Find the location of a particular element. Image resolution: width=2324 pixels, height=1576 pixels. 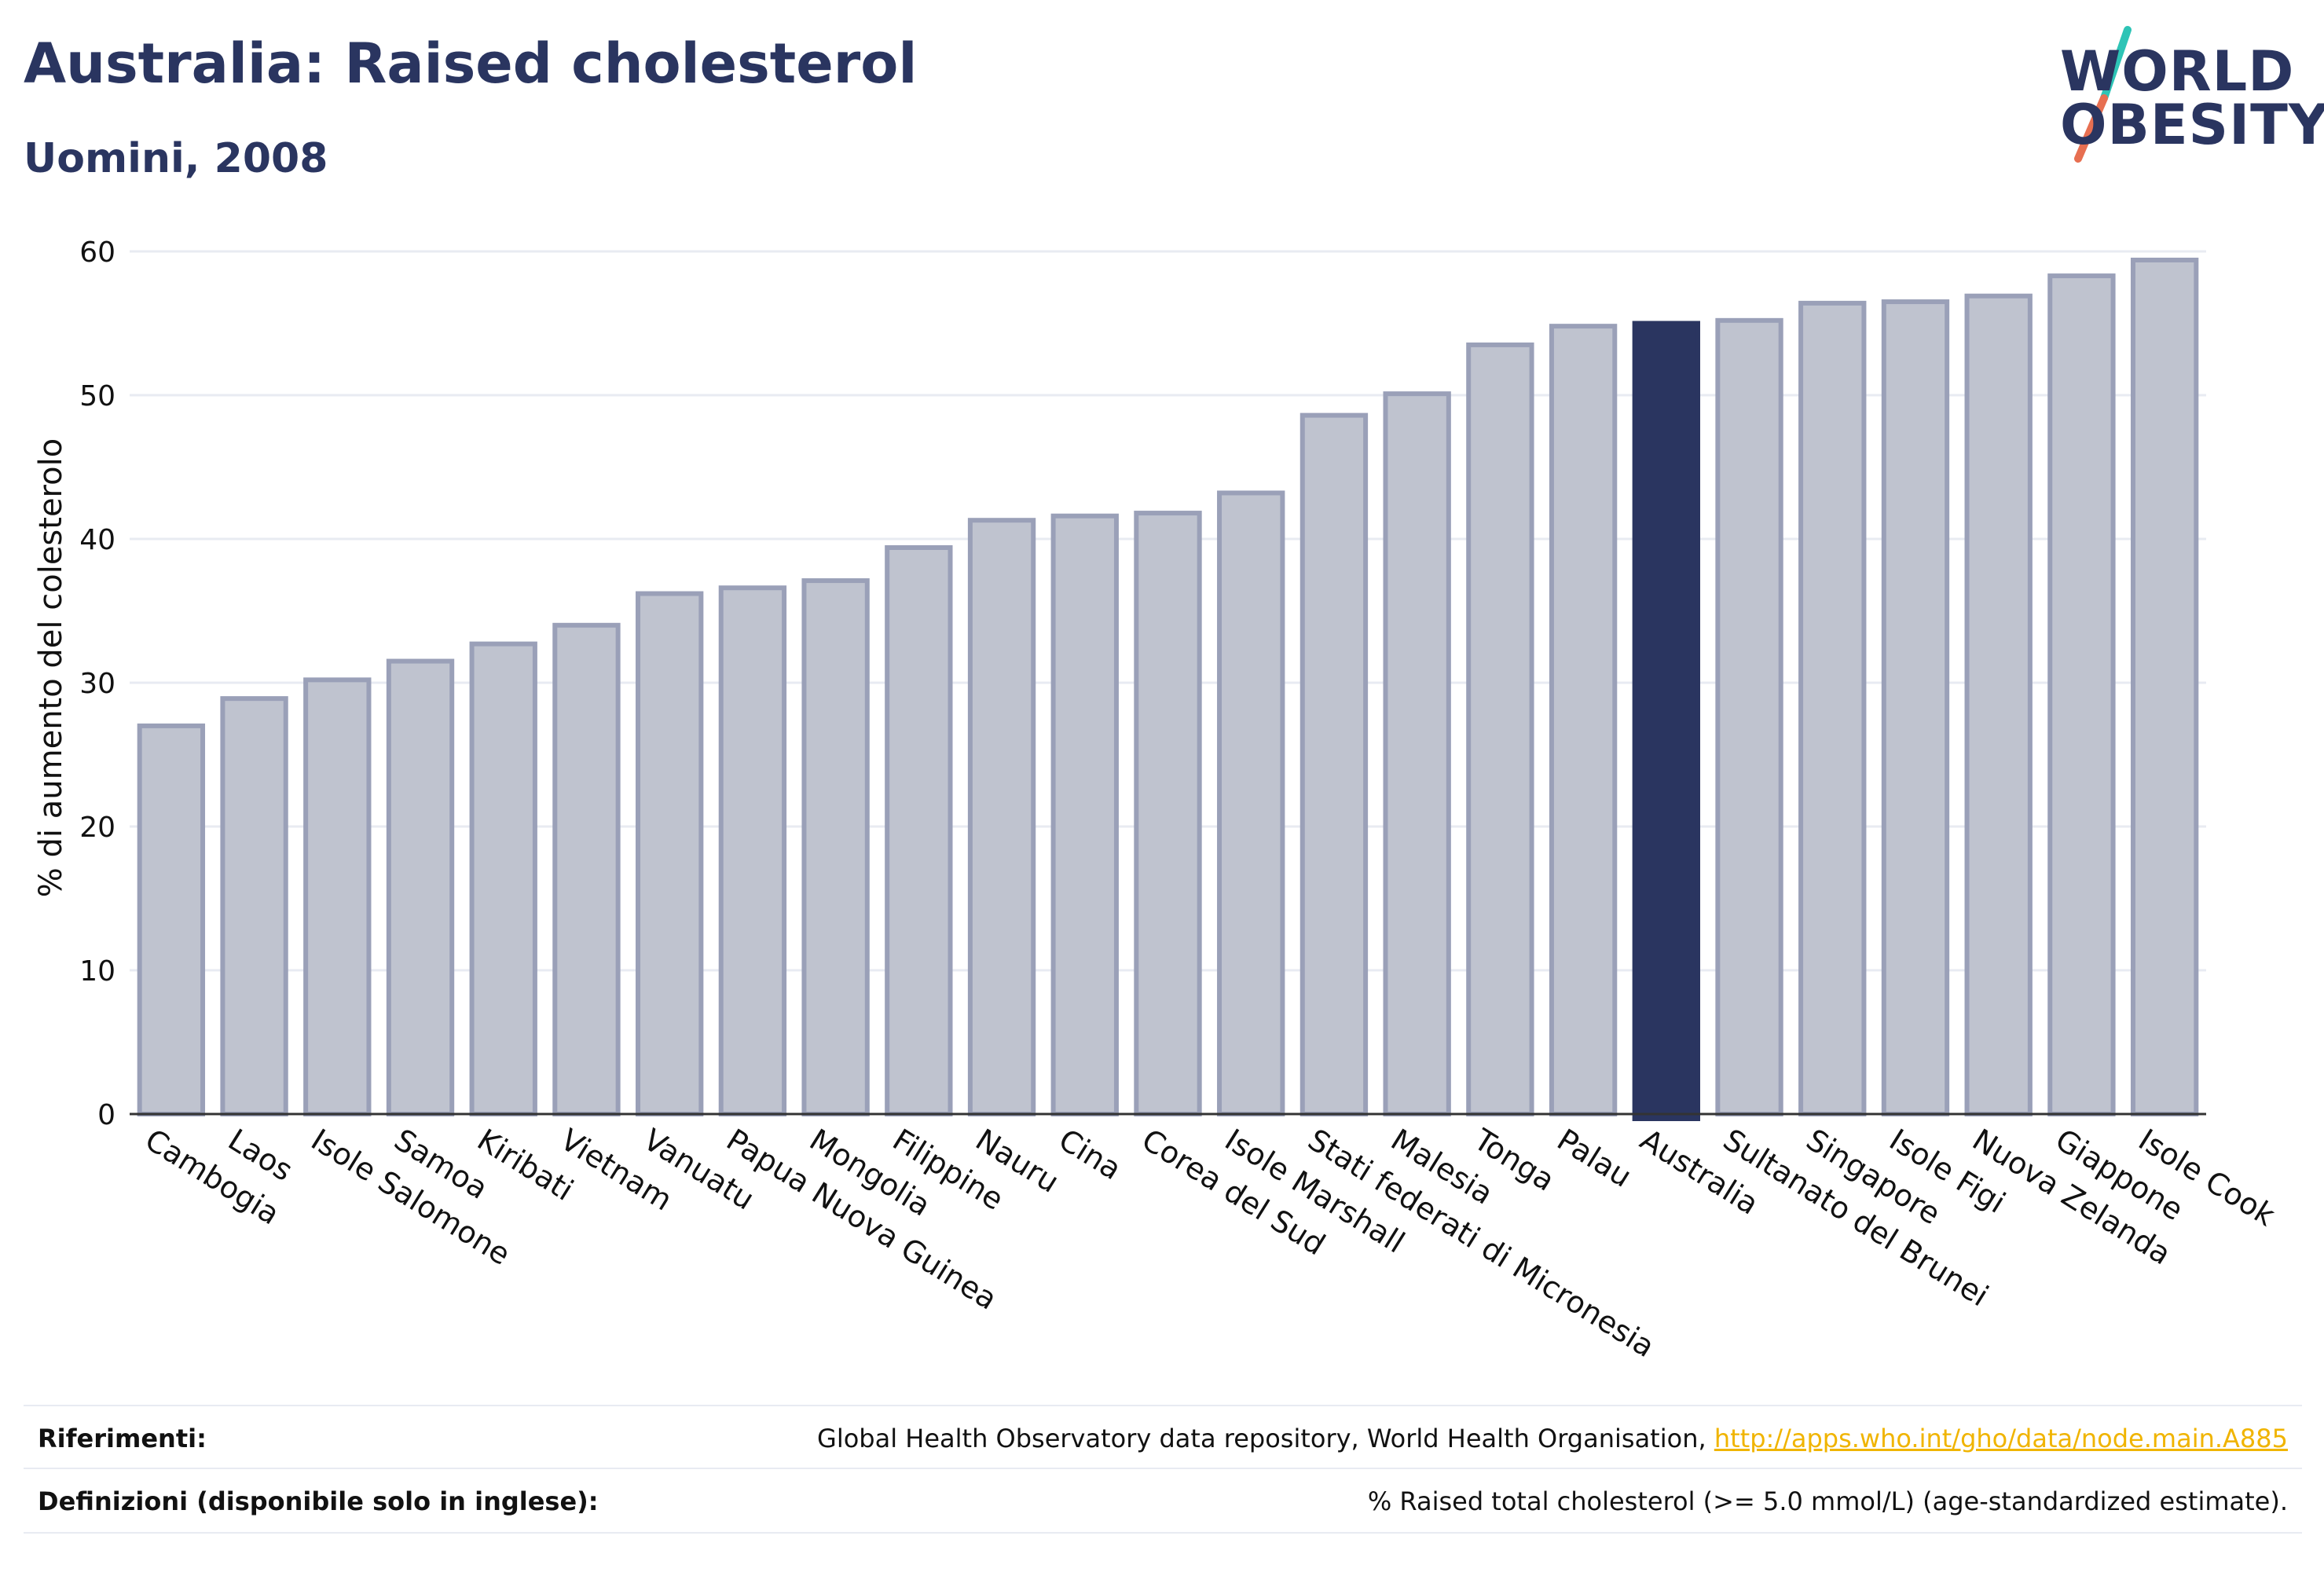

references-label: Riferimenti: is located at coordinates (122, 1438).